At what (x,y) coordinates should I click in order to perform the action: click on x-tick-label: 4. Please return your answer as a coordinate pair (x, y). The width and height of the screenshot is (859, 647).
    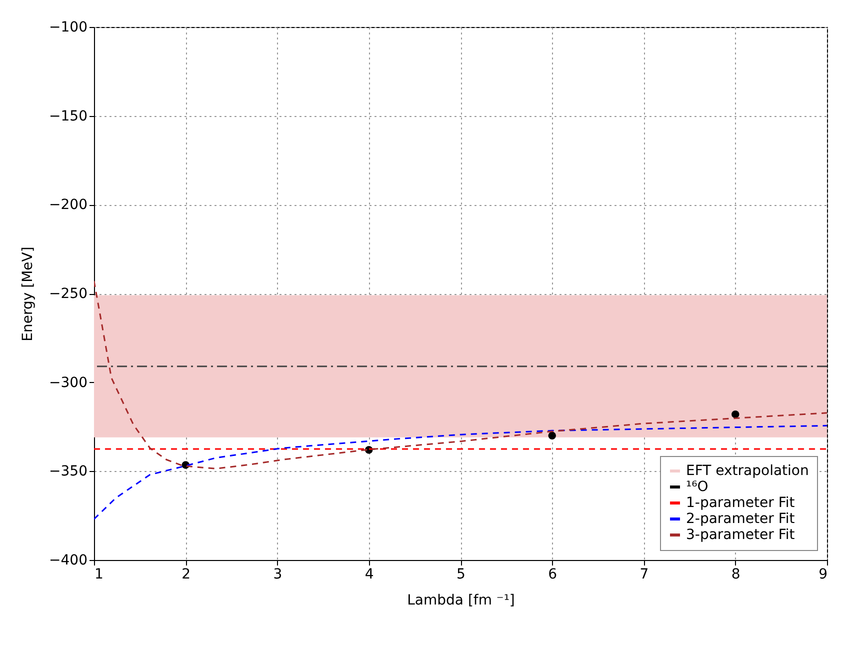
    Looking at the image, I should click on (369, 574).